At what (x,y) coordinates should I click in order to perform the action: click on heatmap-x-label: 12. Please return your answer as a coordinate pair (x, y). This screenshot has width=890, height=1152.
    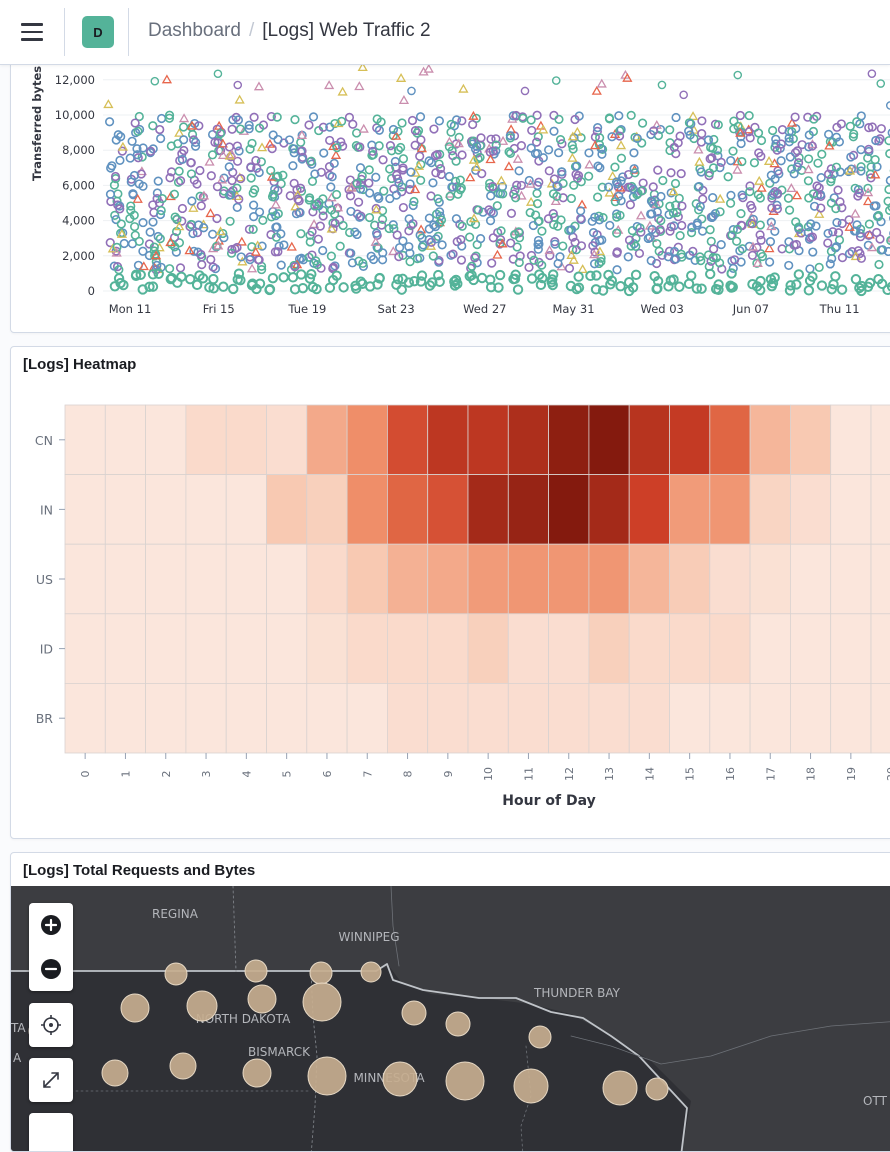
    Looking at the image, I should click on (569, 774).